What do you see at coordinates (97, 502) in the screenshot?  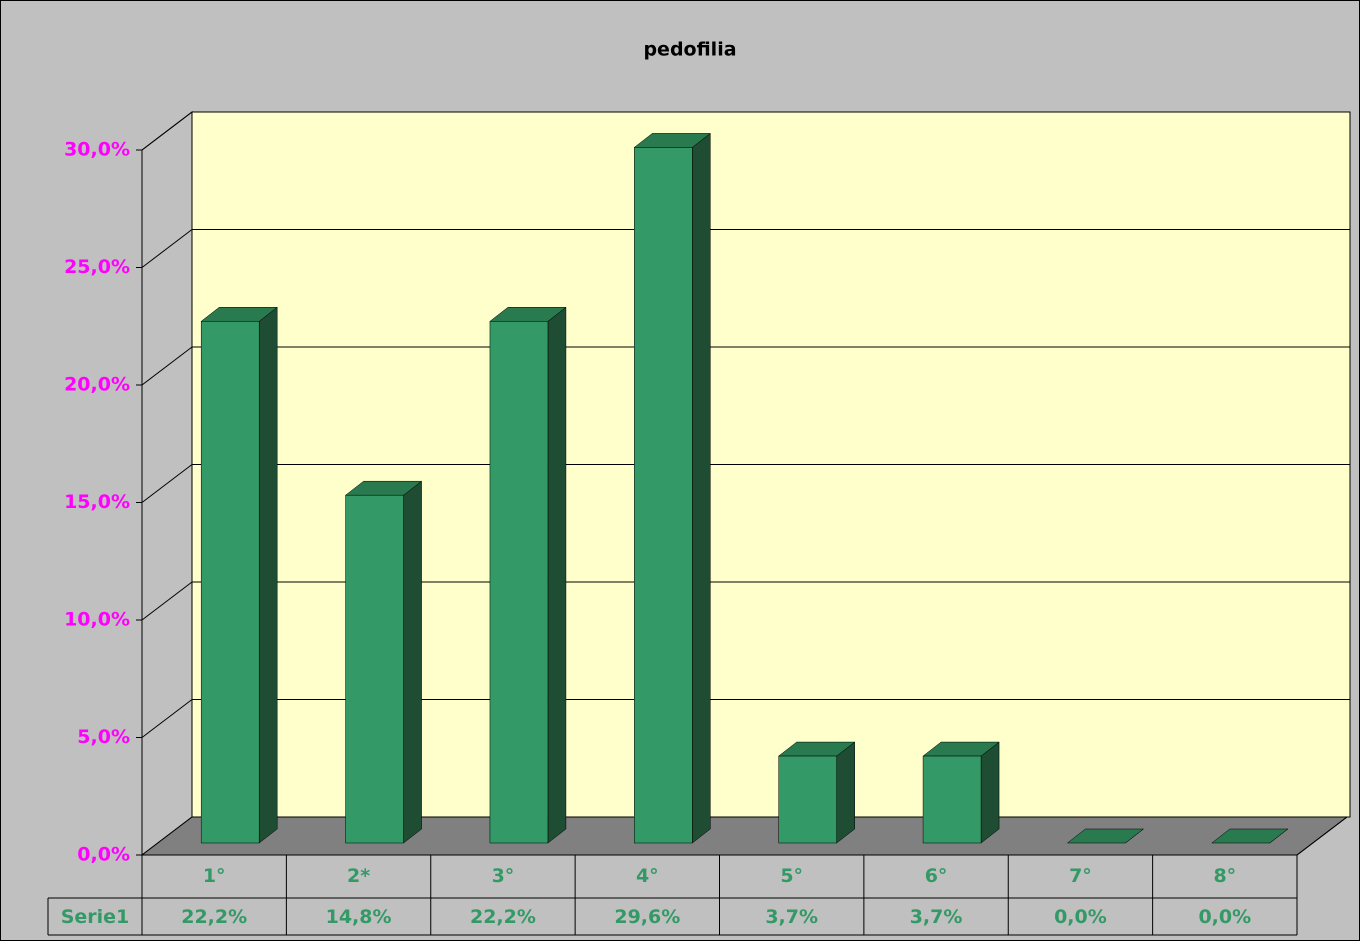 I see `y-tick-label: 15,0%` at bounding box center [97, 502].